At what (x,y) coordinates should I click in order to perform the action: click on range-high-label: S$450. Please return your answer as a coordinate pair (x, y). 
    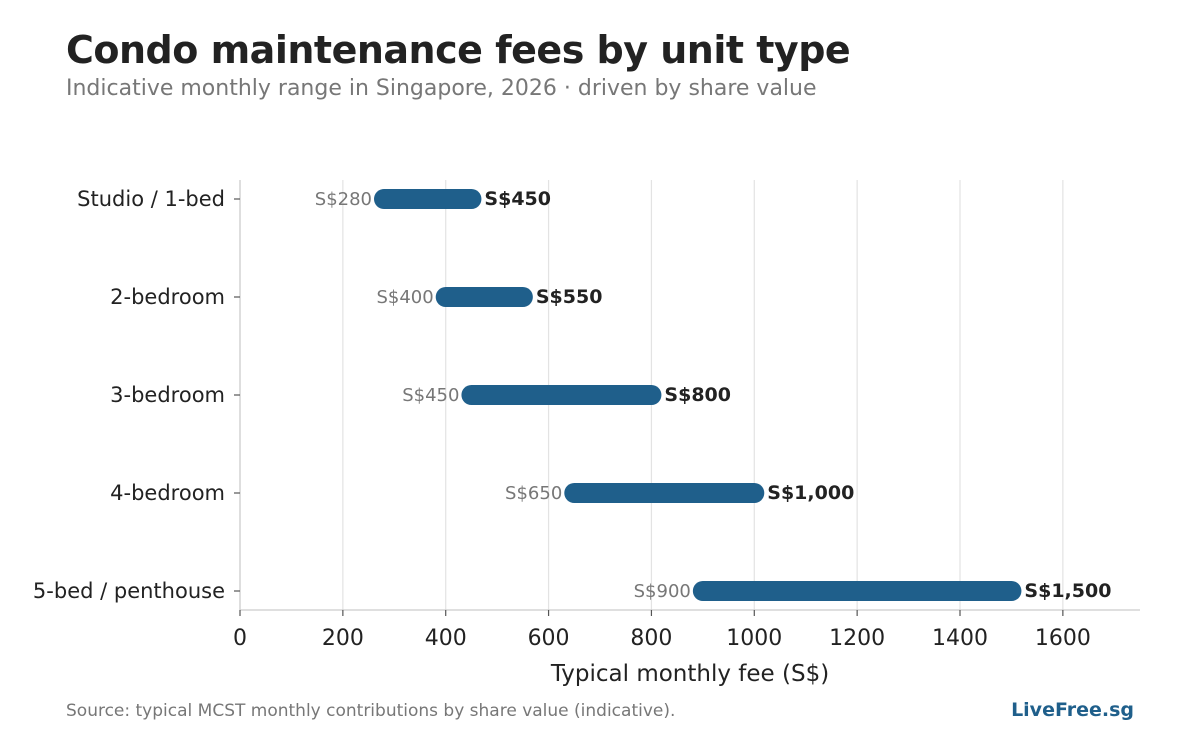
    Looking at the image, I should click on (517, 199).